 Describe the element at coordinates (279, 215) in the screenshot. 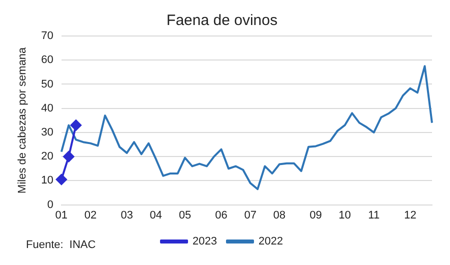

I see `x-tick-label: 08` at that location.